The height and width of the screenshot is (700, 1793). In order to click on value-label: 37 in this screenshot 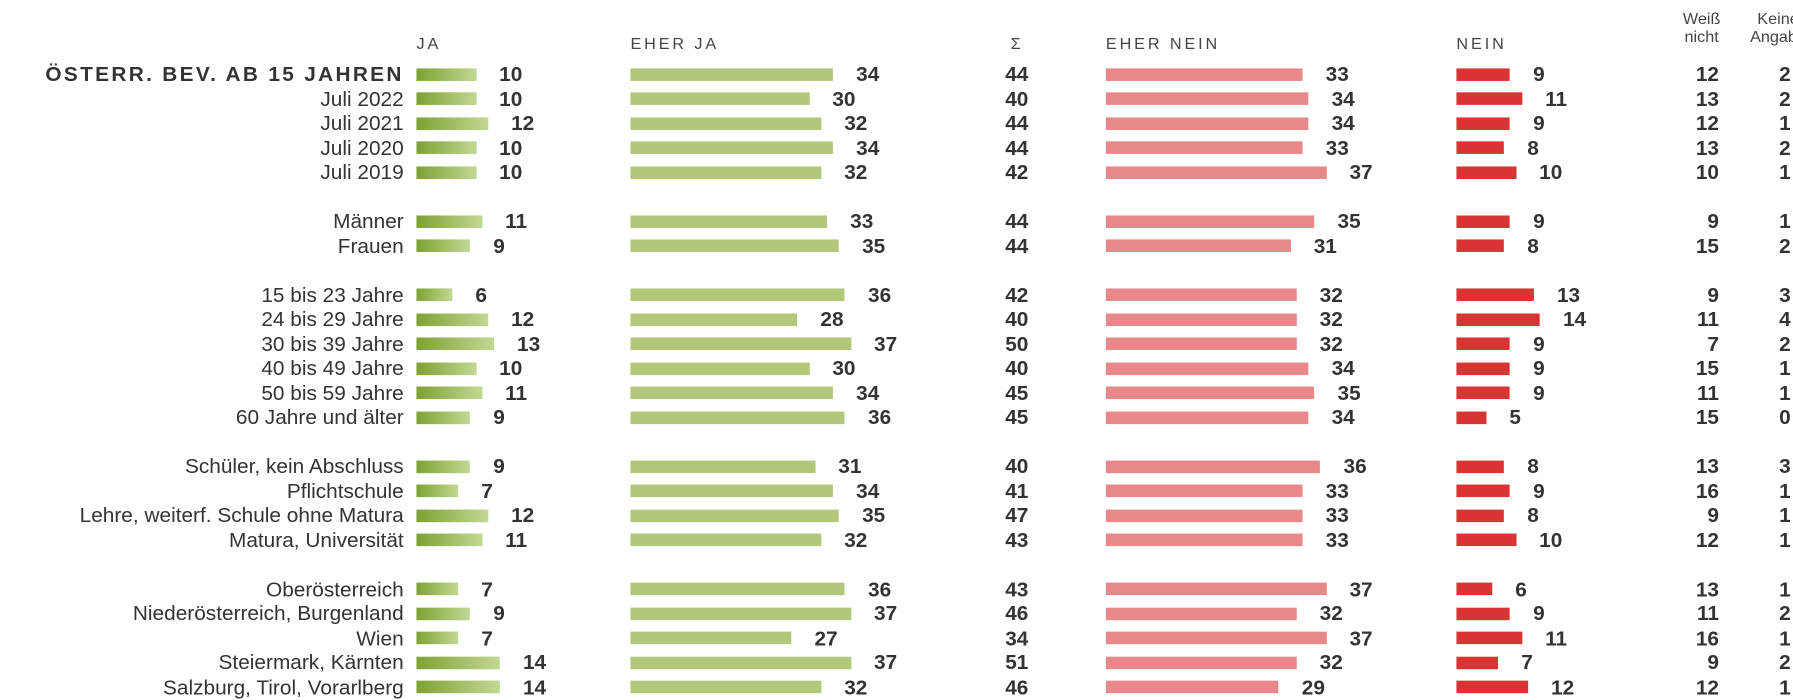, I will do `click(1361, 638)`.